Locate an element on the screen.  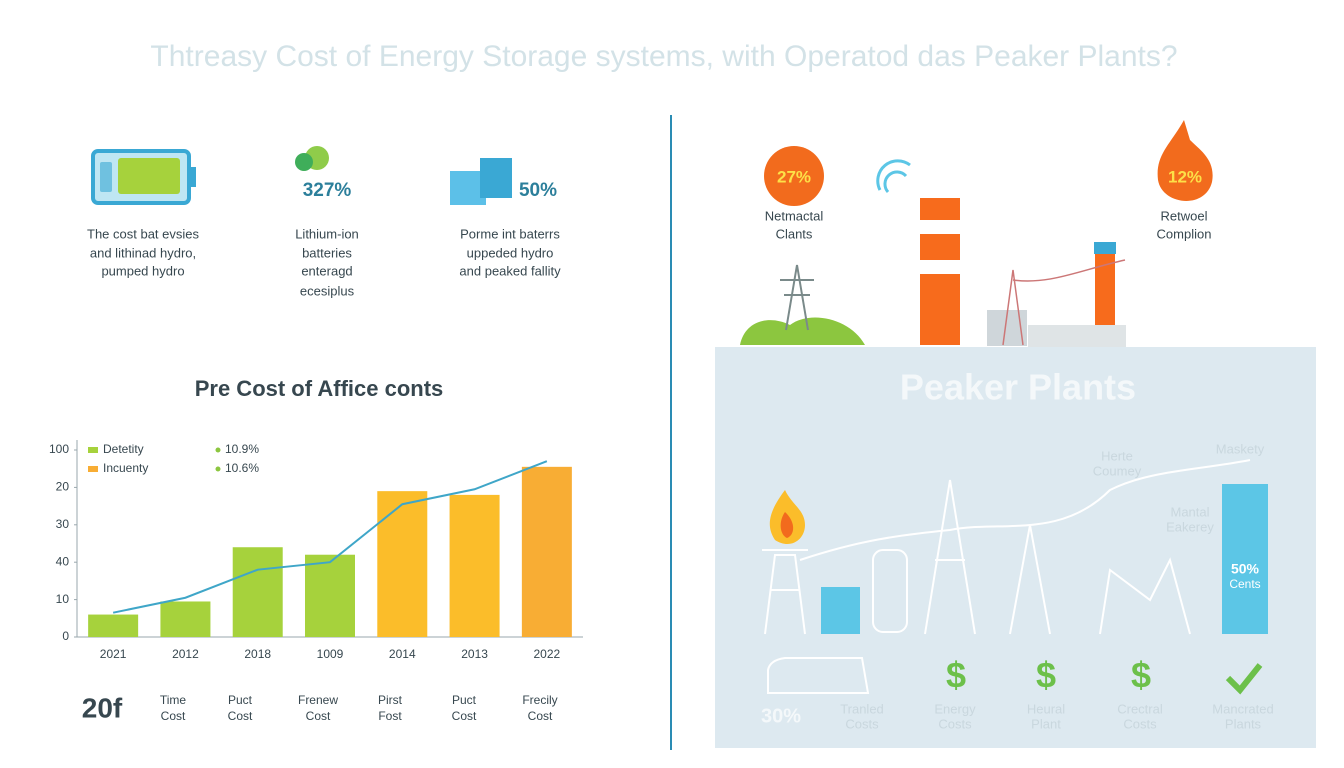
y-tick-label: 30 is located at coordinates (63, 524).